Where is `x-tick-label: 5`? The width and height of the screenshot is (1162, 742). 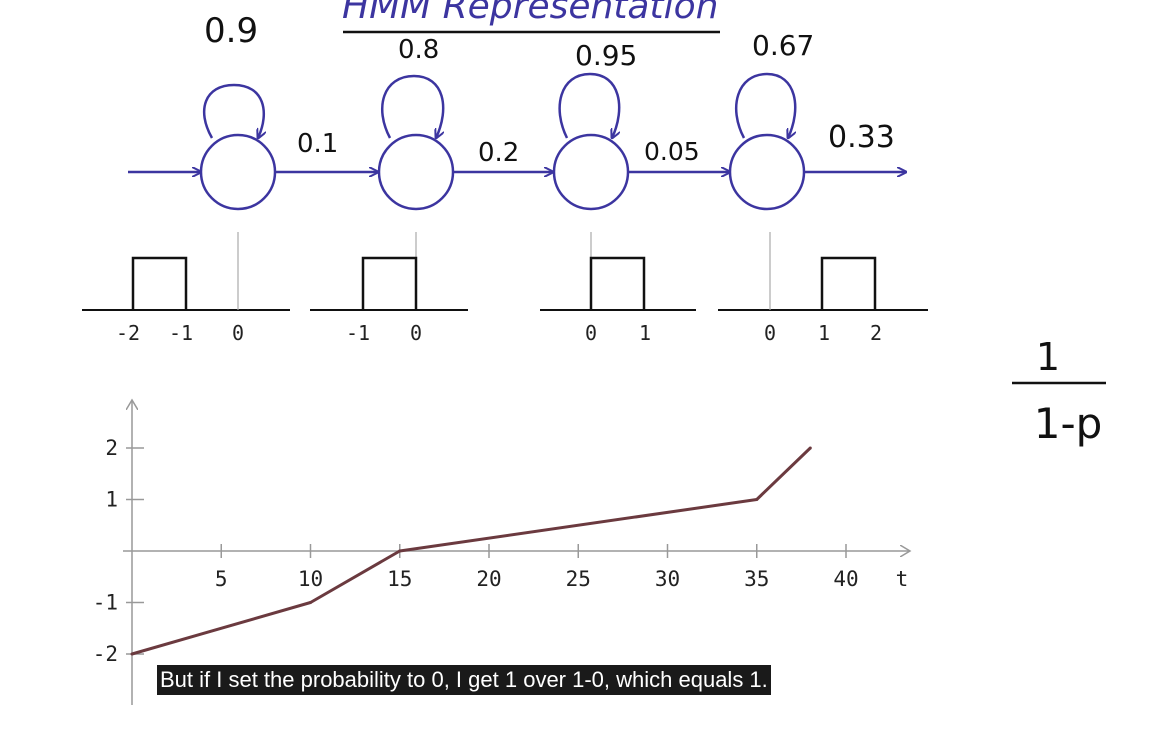
x-tick-label: 5 is located at coordinates (221, 579).